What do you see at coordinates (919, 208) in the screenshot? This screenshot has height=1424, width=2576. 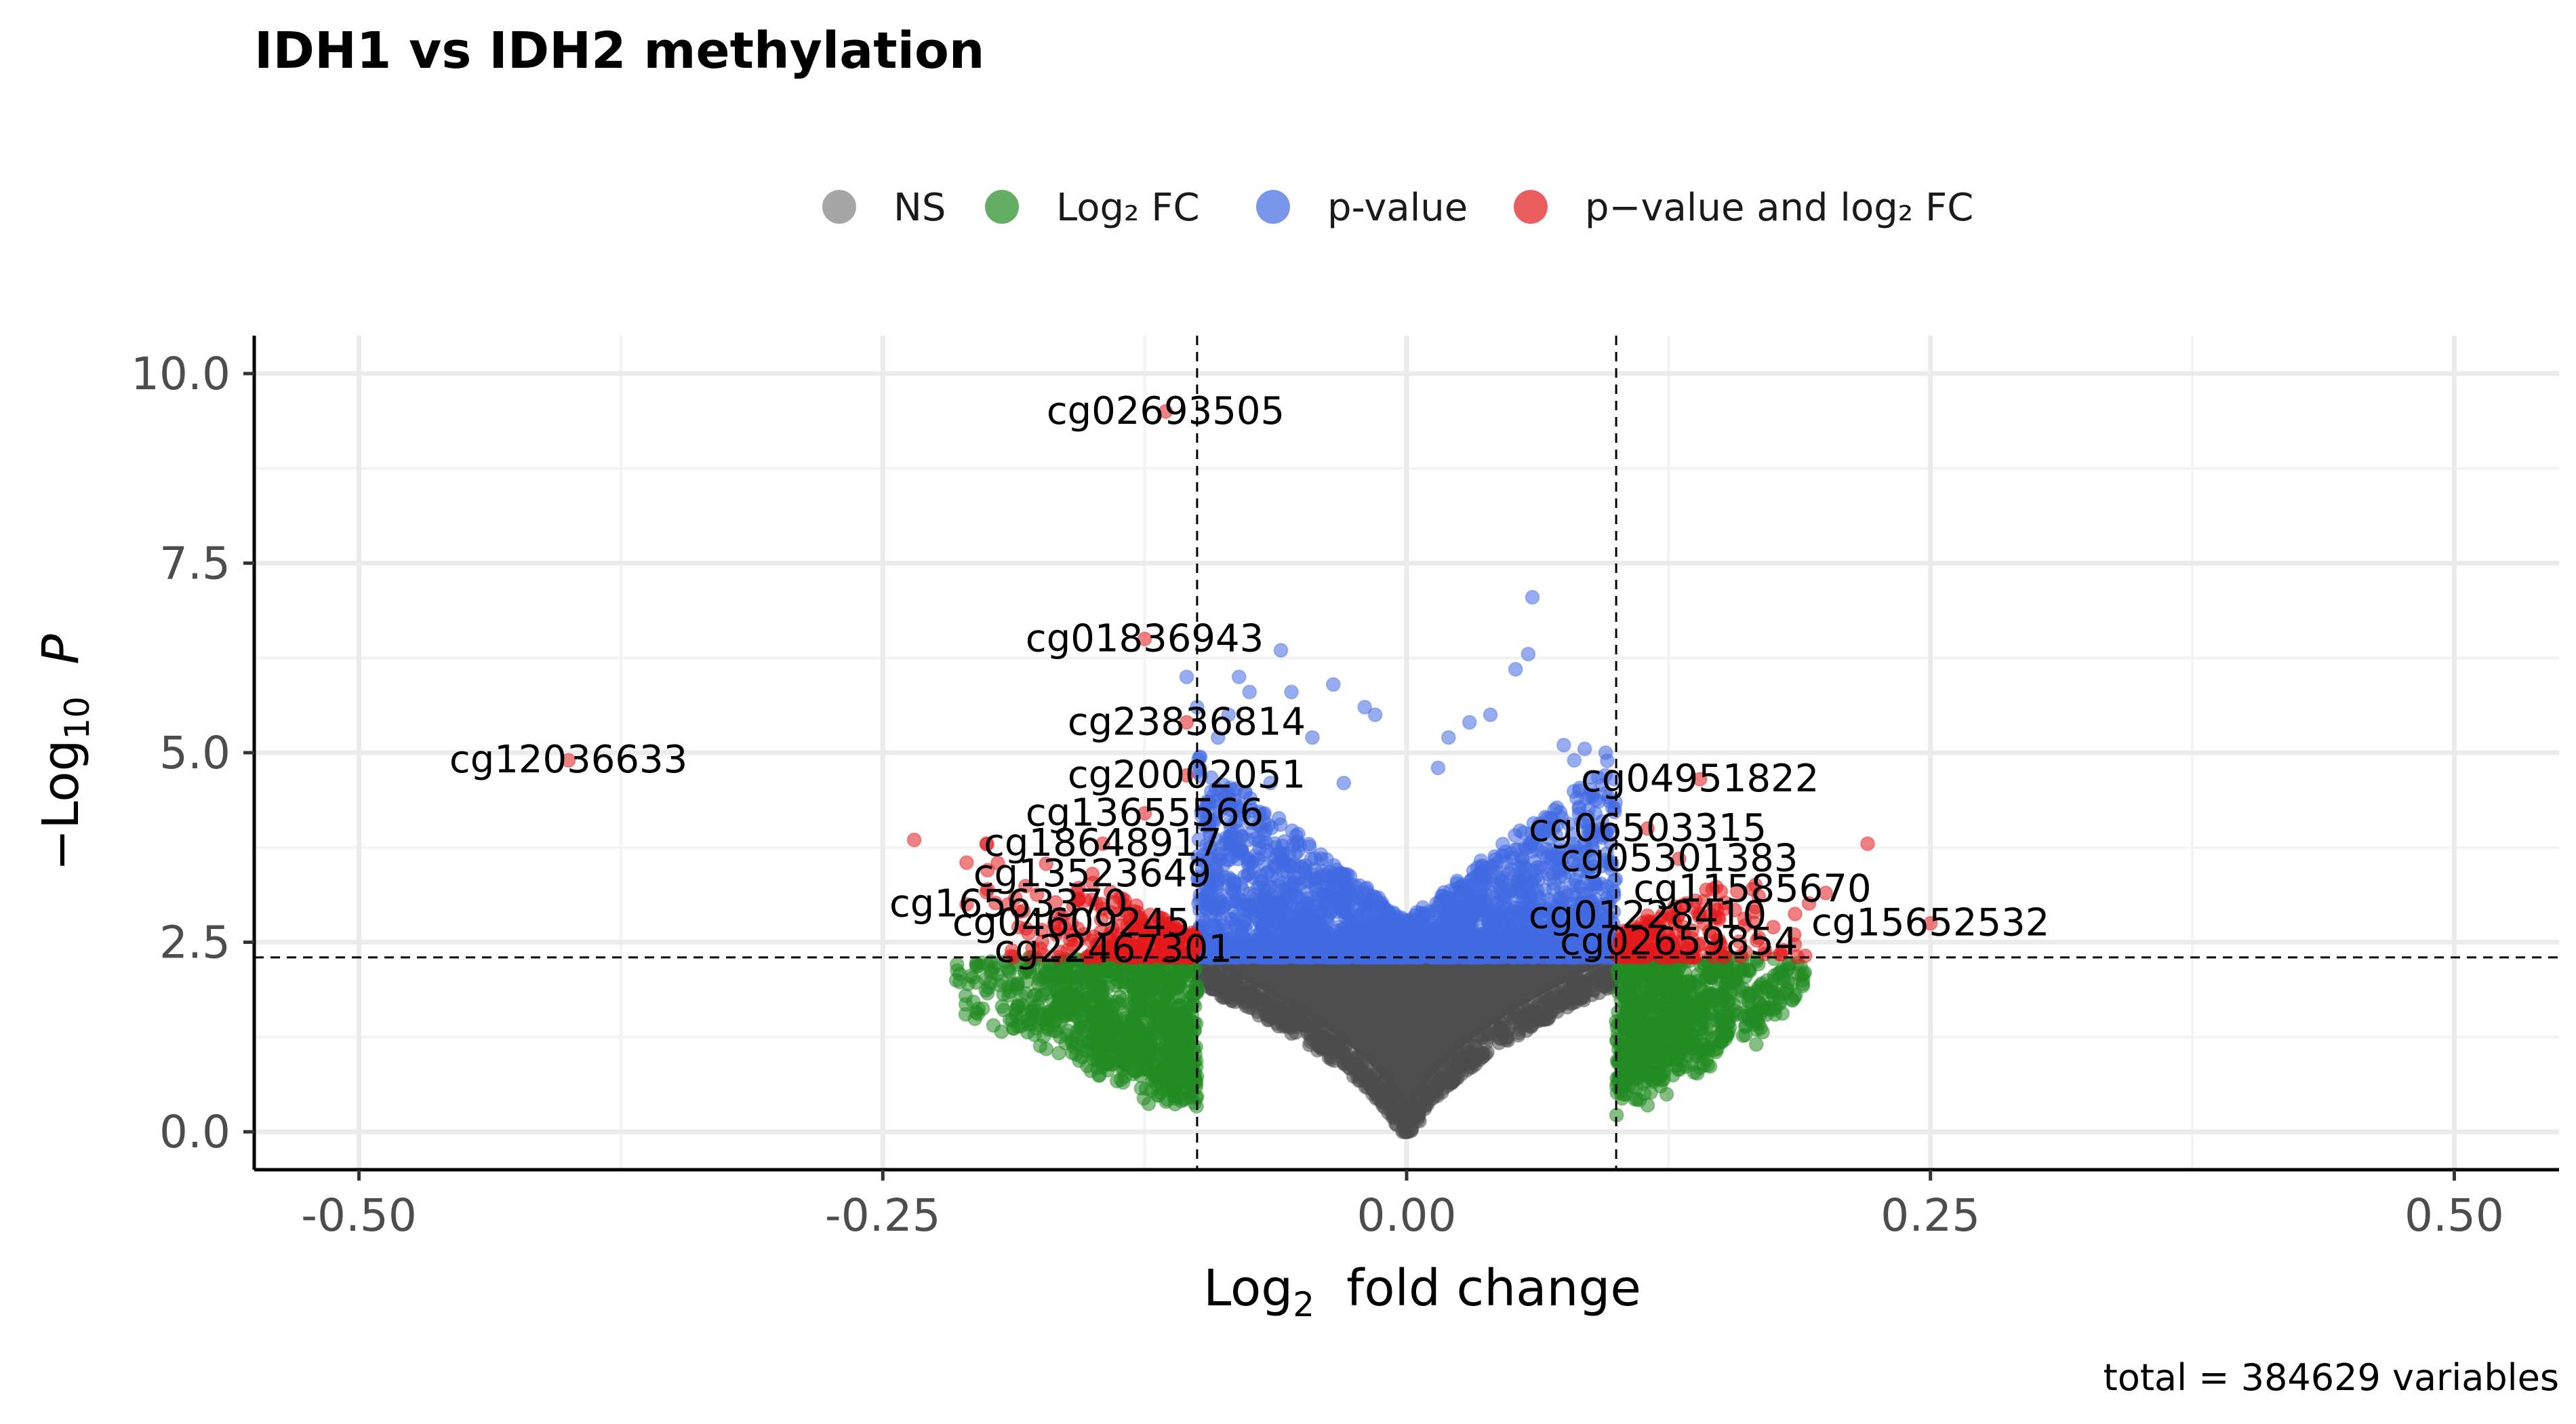 I see `legend-label-ns: NS` at bounding box center [919, 208].